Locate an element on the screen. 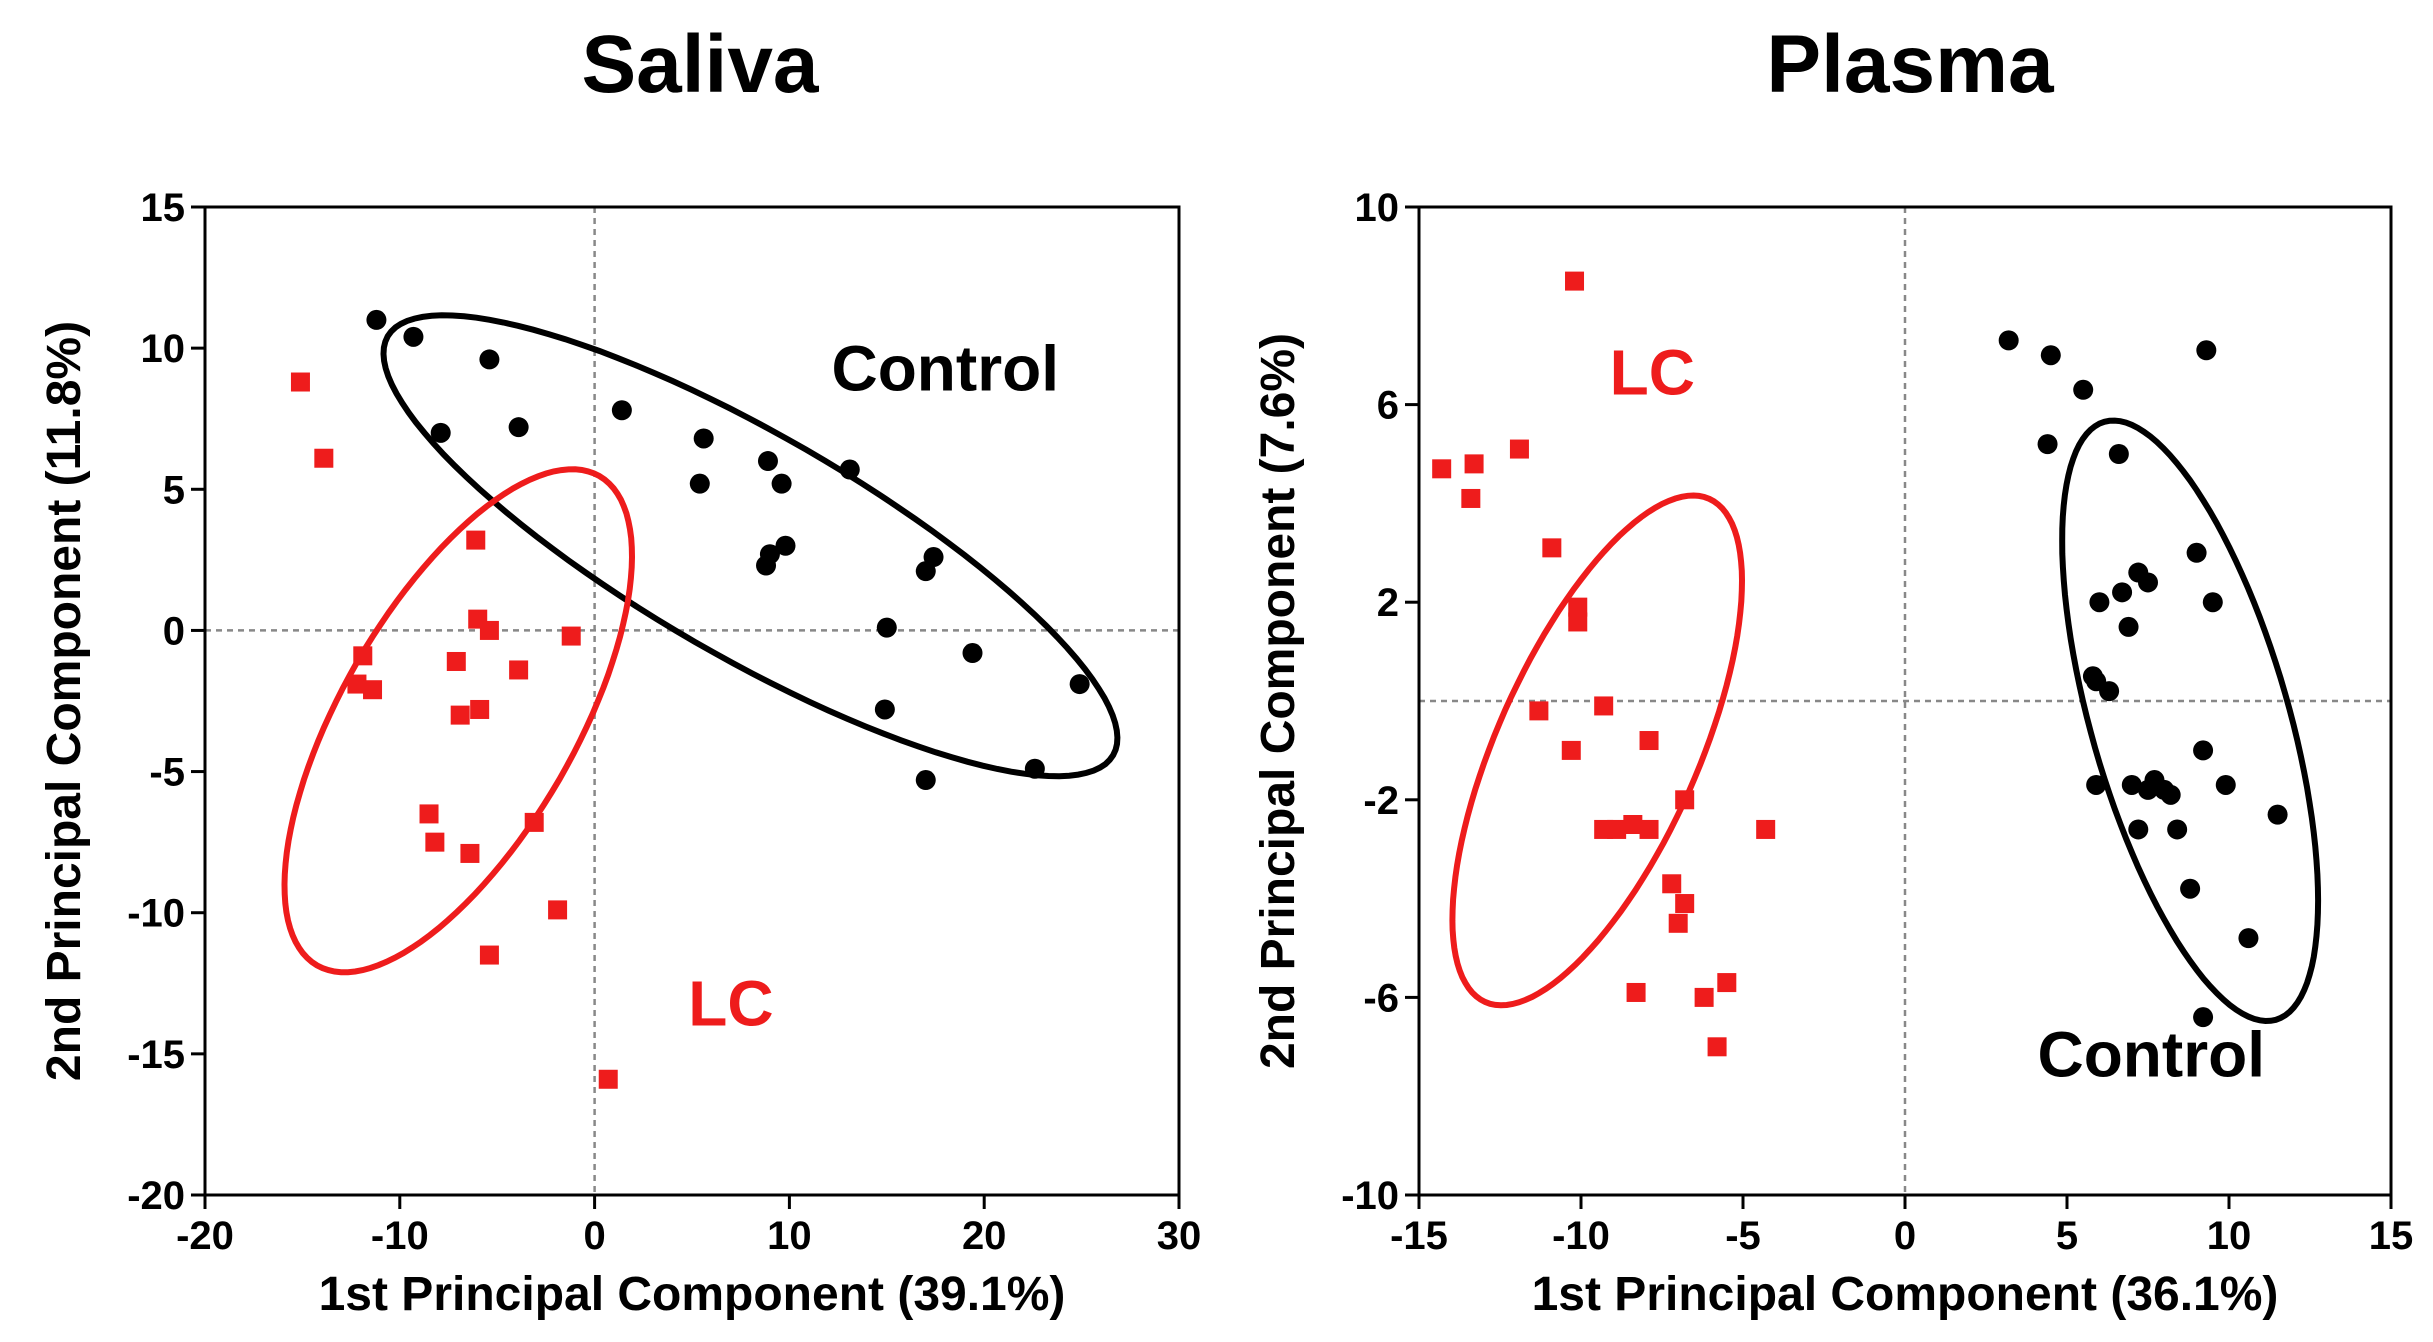 The height and width of the screenshot is (1342, 2433). saliva-lc-ellipse is located at coordinates (458, 721).